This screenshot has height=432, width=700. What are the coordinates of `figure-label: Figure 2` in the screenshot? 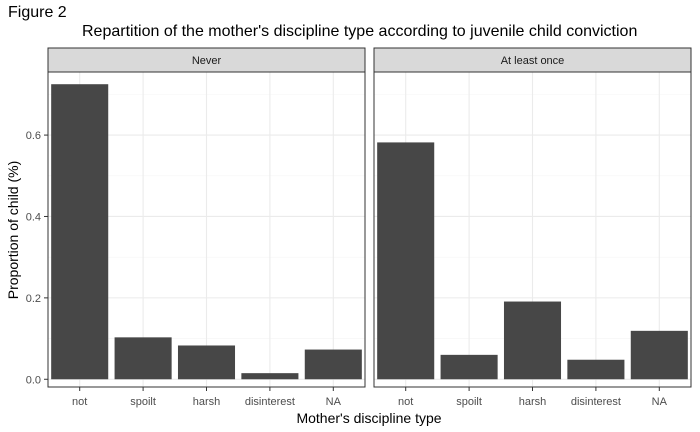 It's located at (37, 12).